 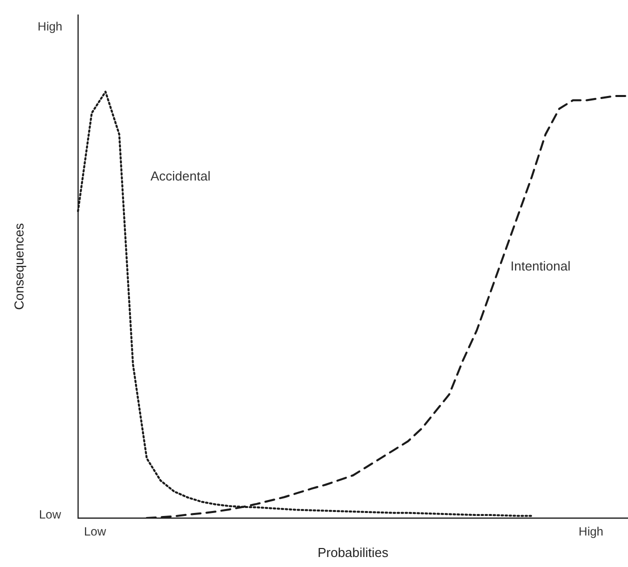 What do you see at coordinates (180, 176) in the screenshot?
I see `text: Accidental` at bounding box center [180, 176].